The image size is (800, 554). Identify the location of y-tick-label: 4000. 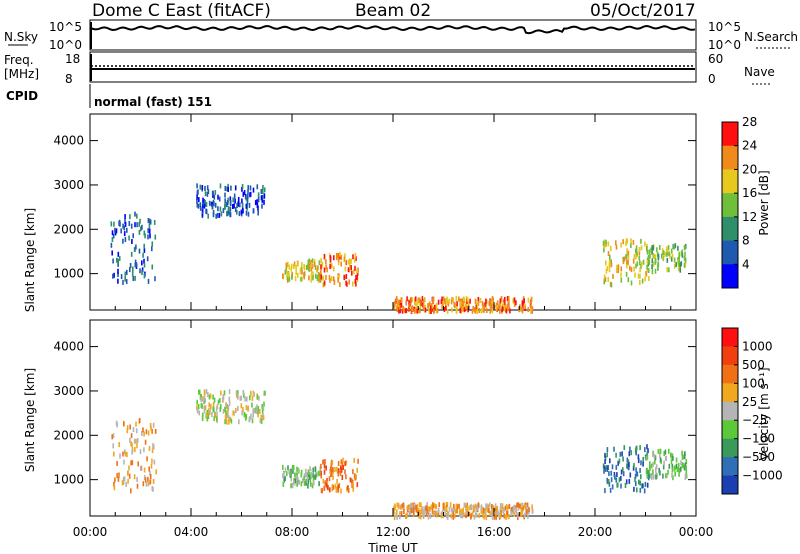
(68, 347).